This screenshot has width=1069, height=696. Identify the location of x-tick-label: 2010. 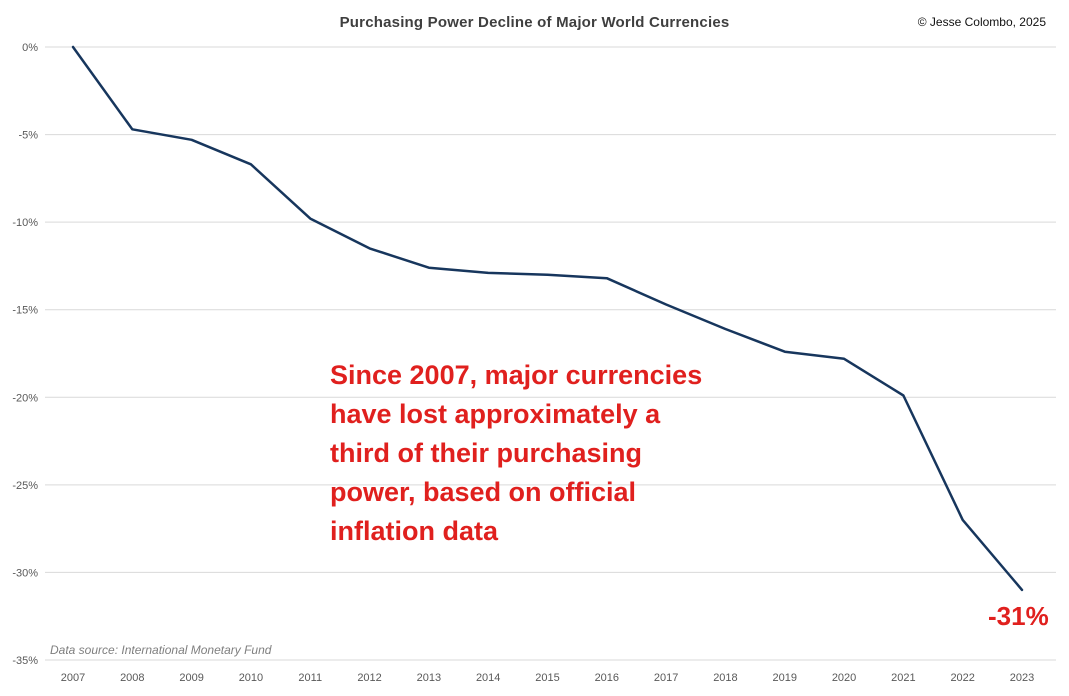
(251, 678).